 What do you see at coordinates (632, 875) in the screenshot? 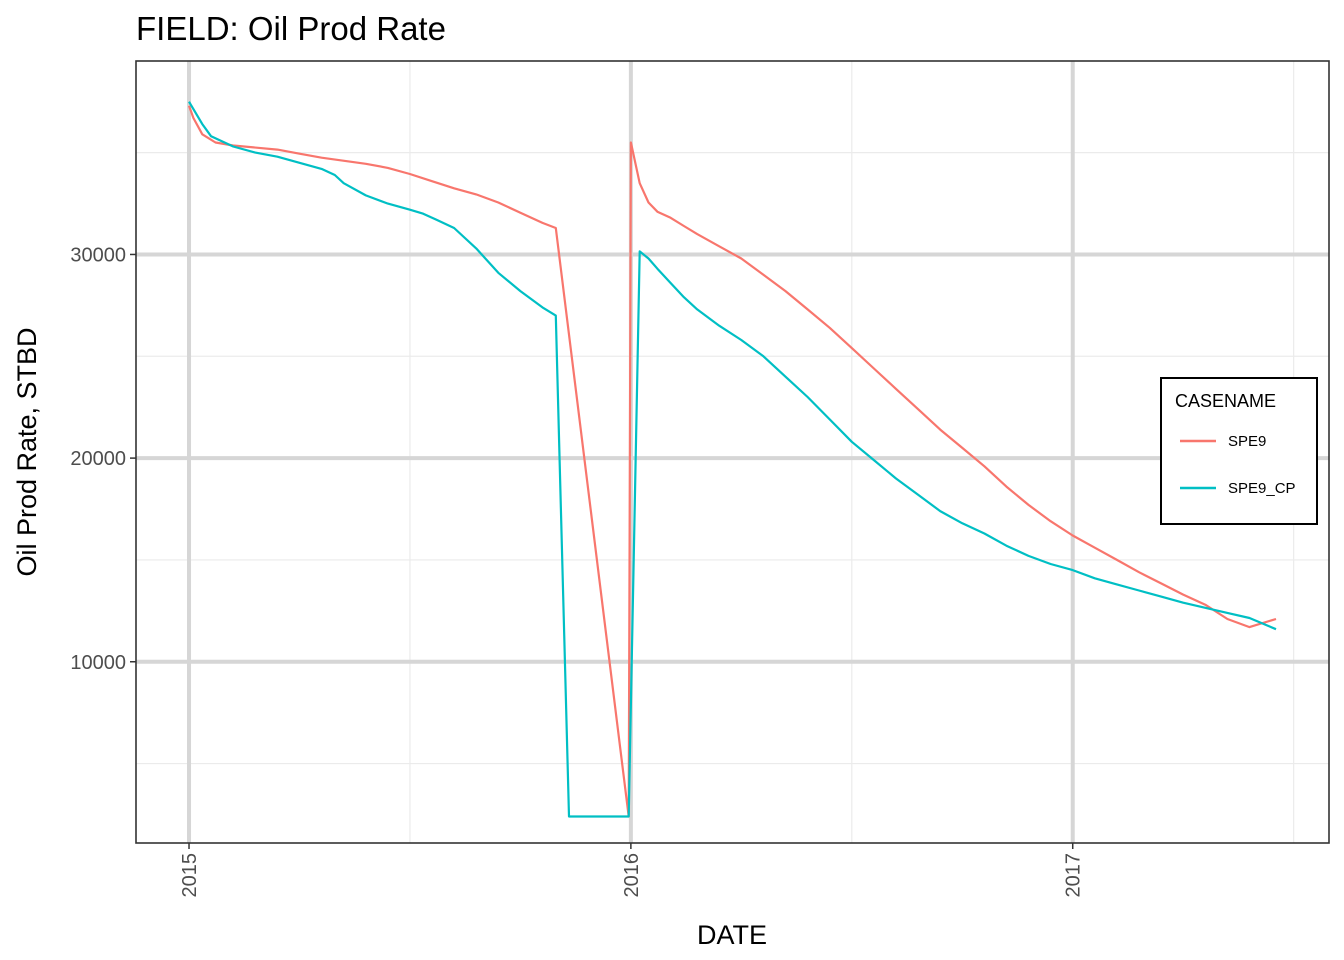
I see `x-tick-label: 2016` at bounding box center [632, 875].